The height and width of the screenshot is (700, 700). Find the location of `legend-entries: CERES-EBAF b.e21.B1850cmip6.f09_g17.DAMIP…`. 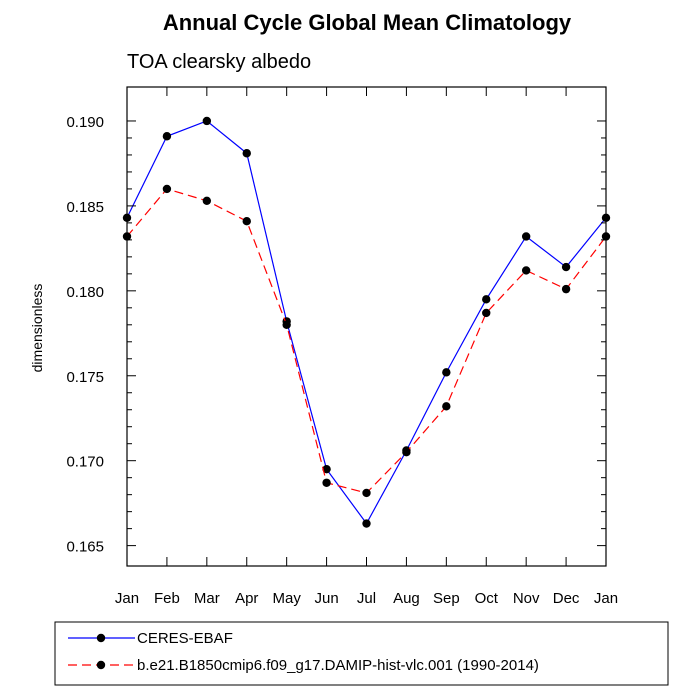

legend-entries: CERES-EBAF b.e21.B1850cmip6.f09_g17.DAMIP… is located at coordinates (303, 652).